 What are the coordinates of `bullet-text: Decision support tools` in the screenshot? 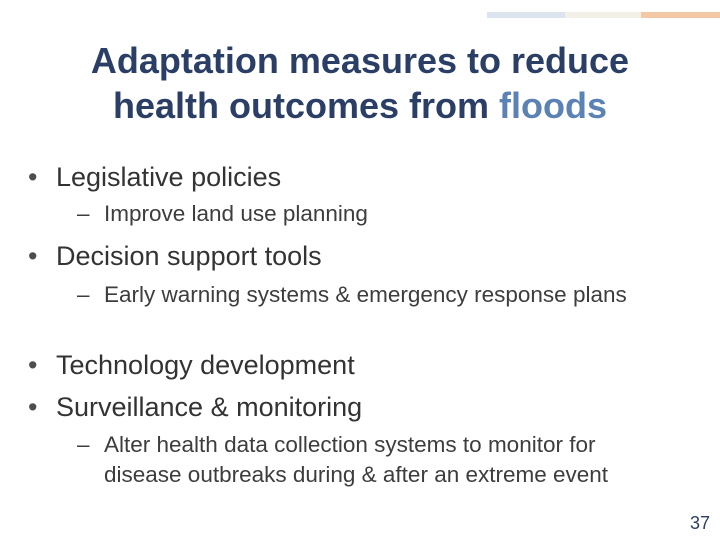 It's located at (189, 256).